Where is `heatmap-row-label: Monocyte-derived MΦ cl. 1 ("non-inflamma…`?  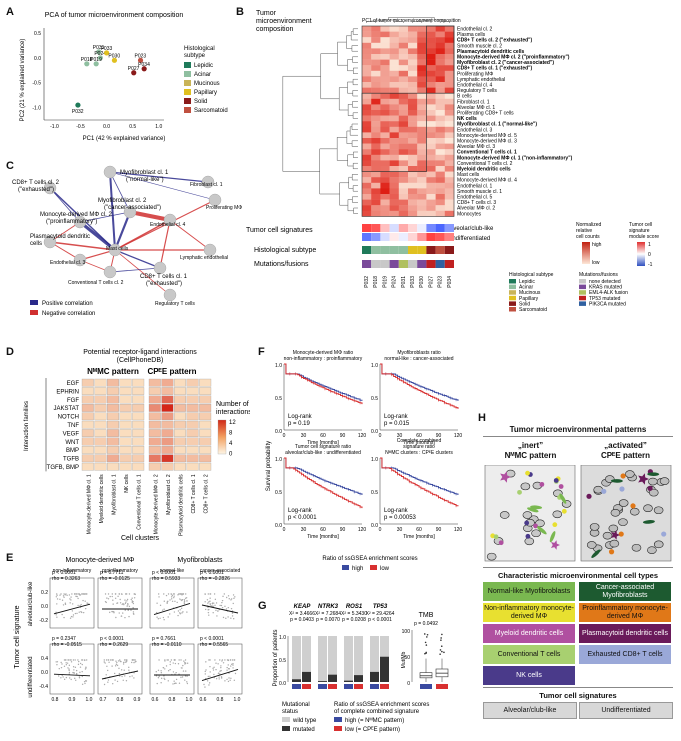
heatmap-row-label: Monocyte-derived MΦ cl. 1 ("non-inflamma… is located at coordinates (515, 158).